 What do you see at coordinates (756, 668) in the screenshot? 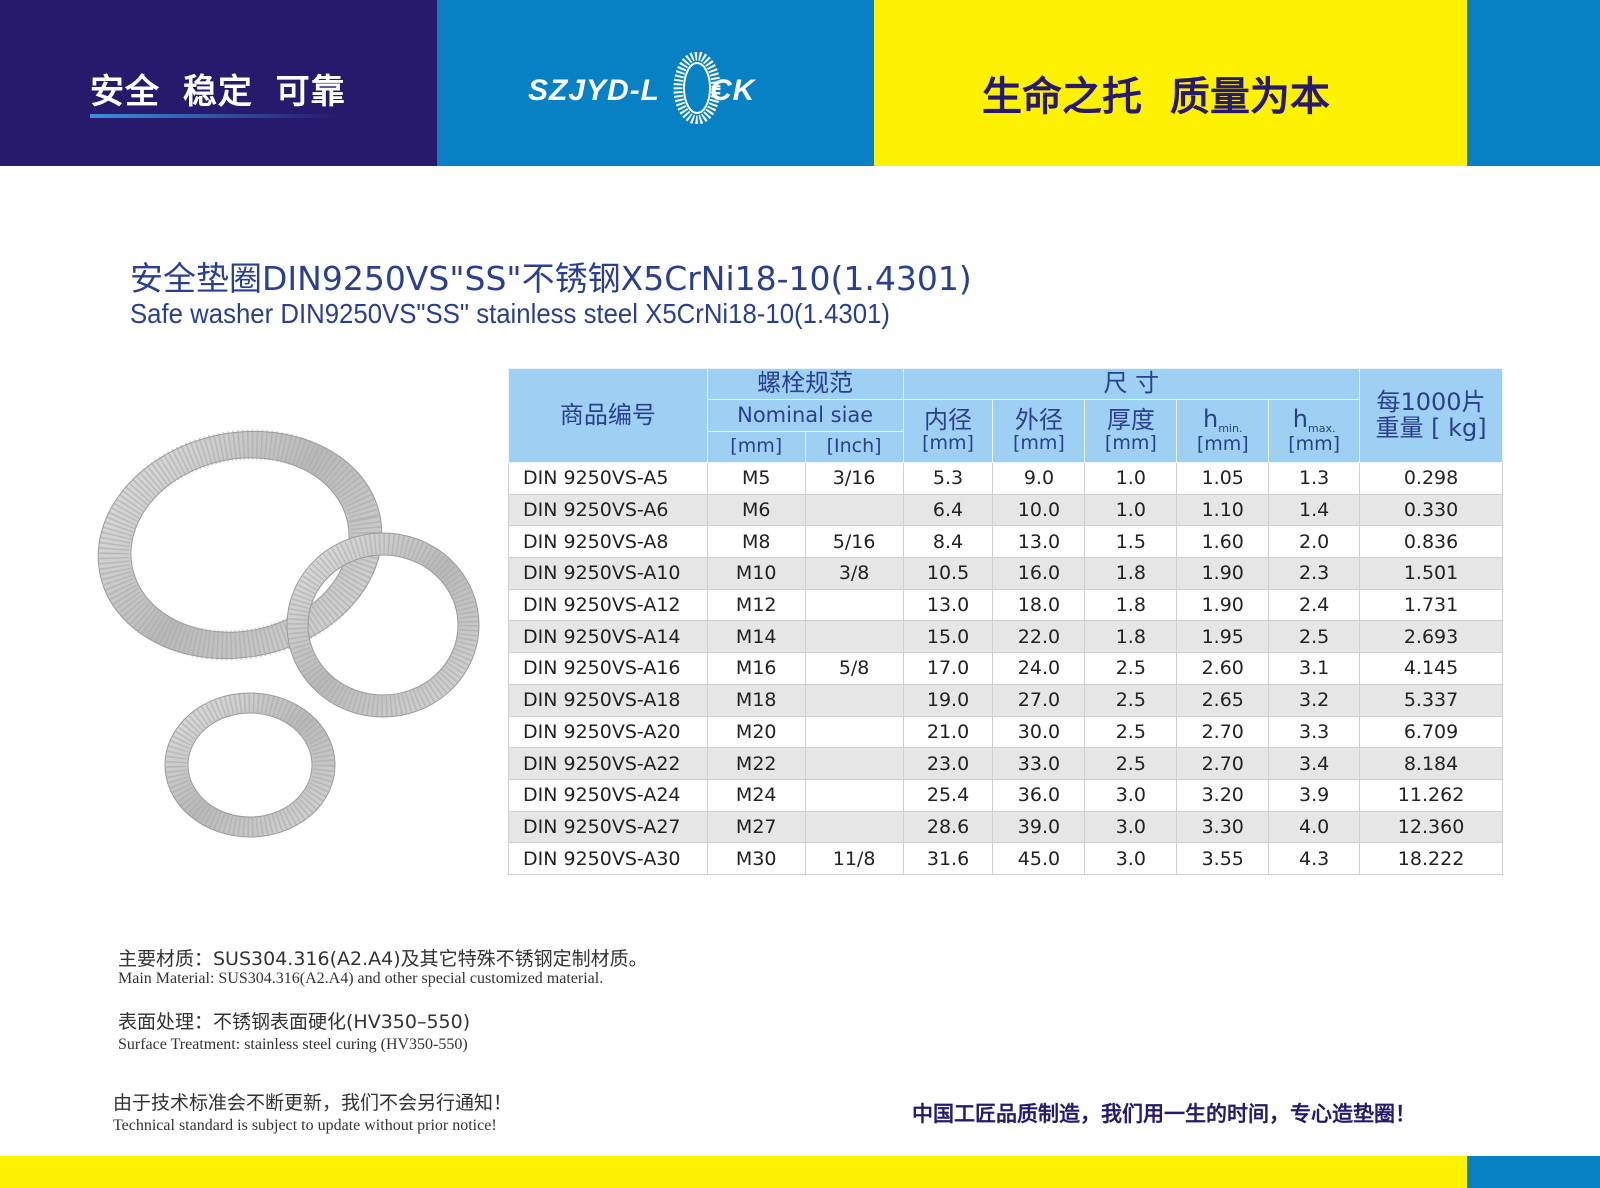
I see `table-cell: M16` at bounding box center [756, 668].